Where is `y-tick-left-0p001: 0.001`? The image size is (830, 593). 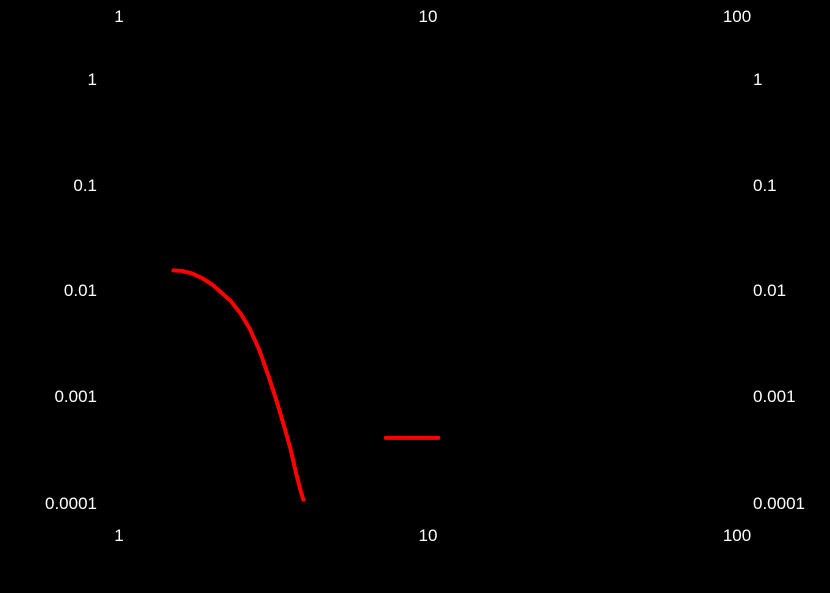
y-tick-left-0p001: 0.001 is located at coordinates (75, 396).